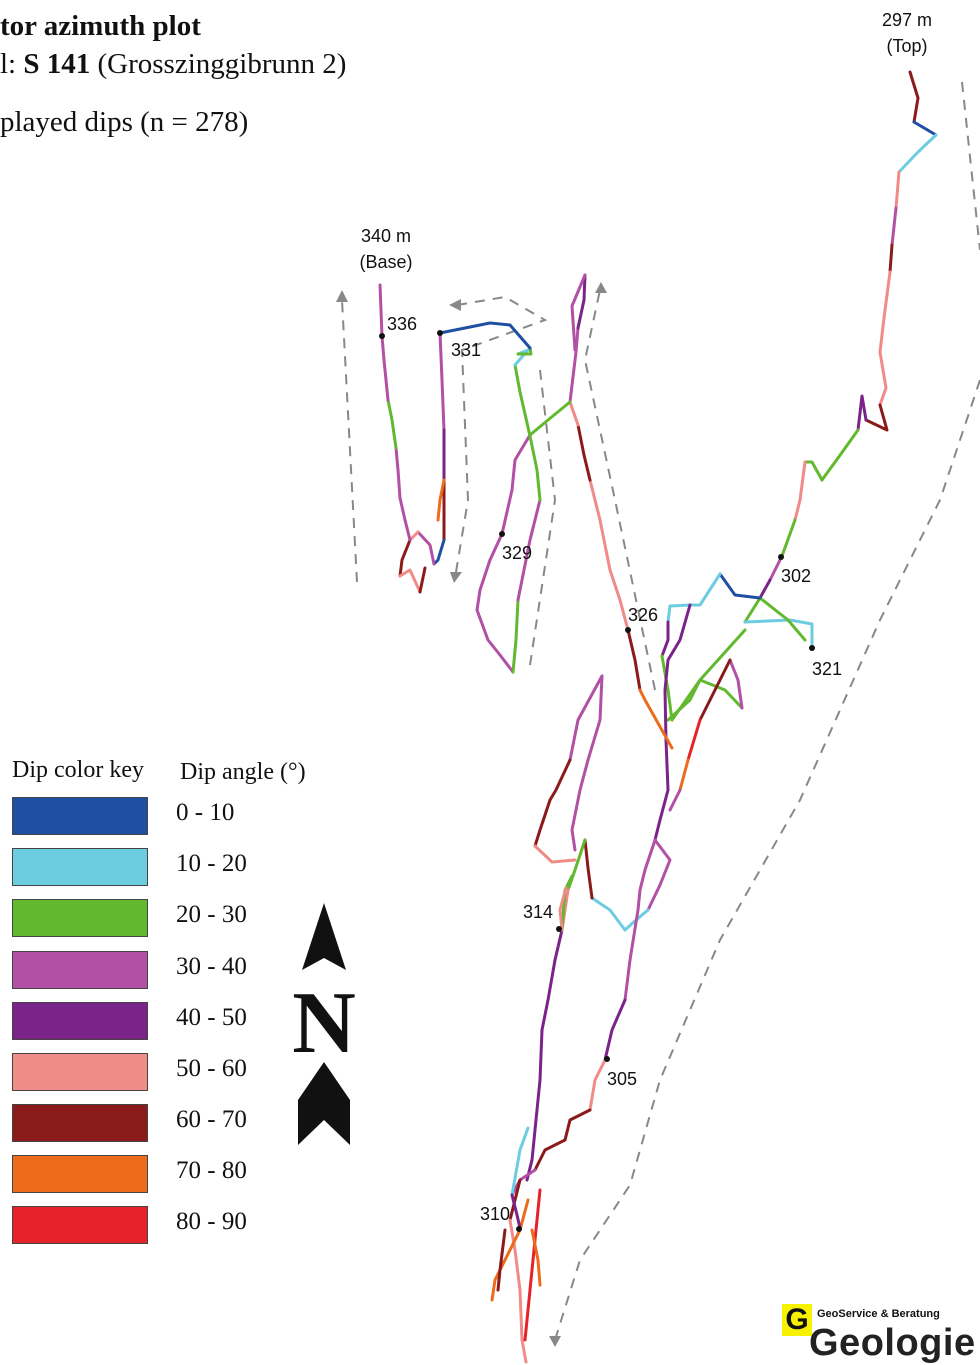 This screenshot has height=1365, width=980. I want to click on well-id: S 141, so click(57, 64).